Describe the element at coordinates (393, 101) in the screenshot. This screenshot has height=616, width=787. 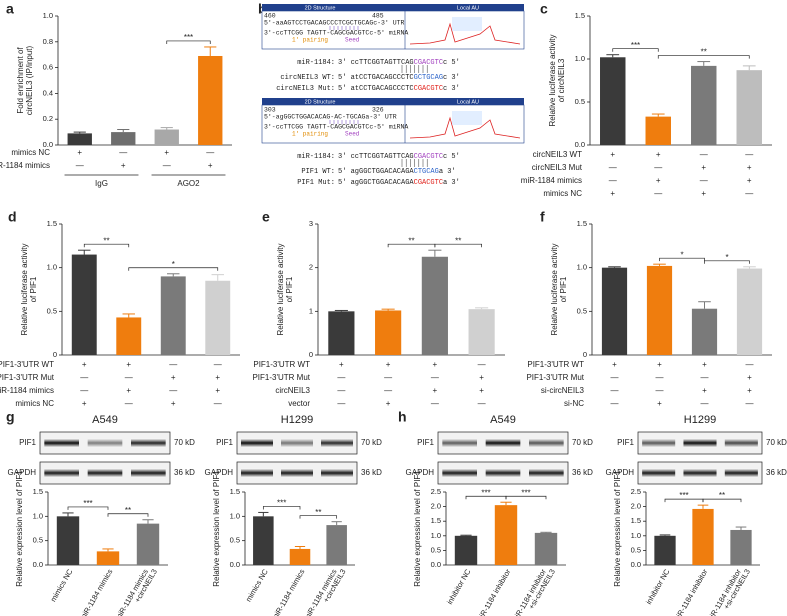
I see `header-bar` at that location.